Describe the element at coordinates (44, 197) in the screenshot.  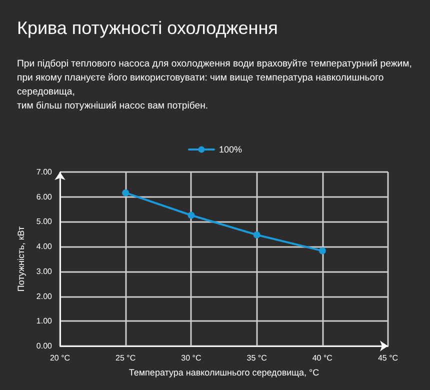
I see `y-tick-label: 6.00` at that location.